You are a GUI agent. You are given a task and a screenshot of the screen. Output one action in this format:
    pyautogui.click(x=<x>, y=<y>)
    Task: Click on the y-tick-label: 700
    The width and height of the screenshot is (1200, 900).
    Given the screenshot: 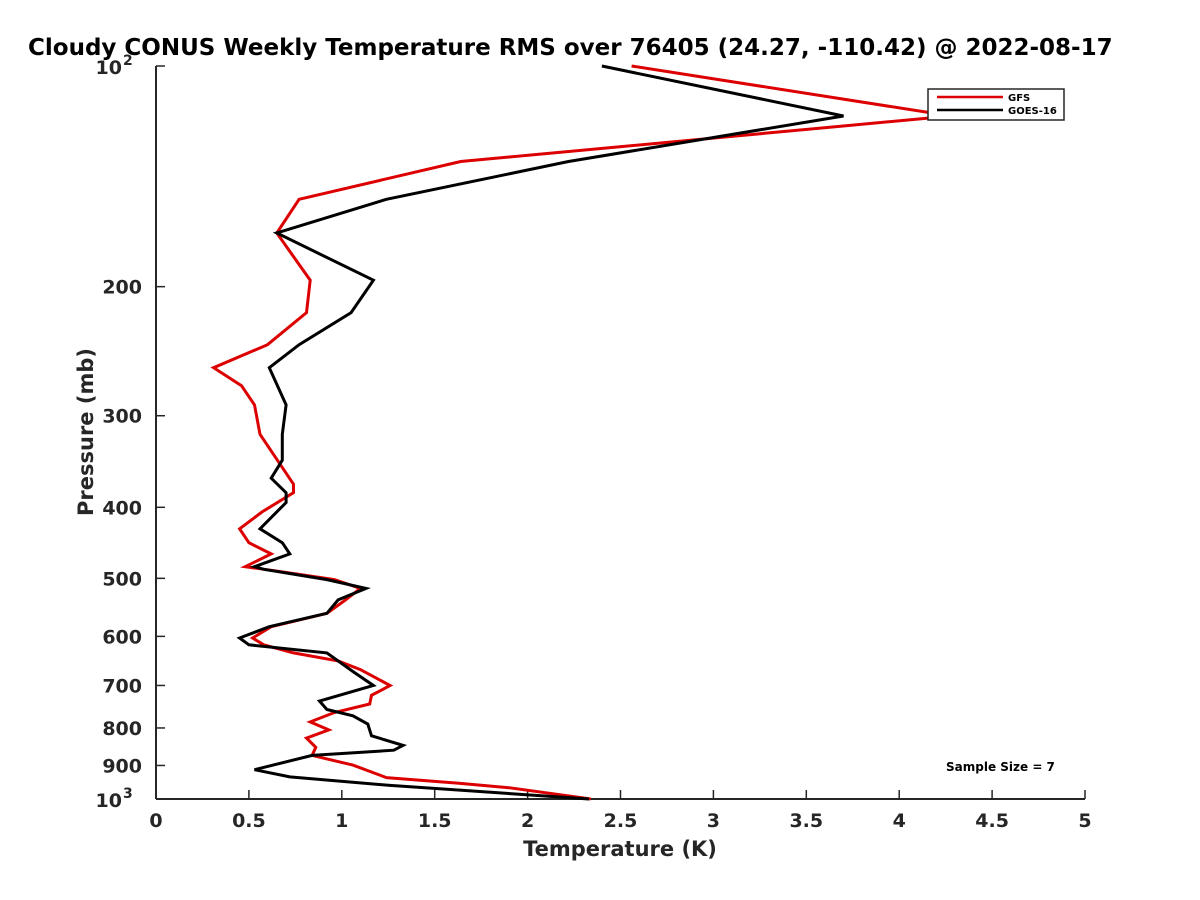 What is the action you would take?
    pyautogui.click(x=122, y=686)
    